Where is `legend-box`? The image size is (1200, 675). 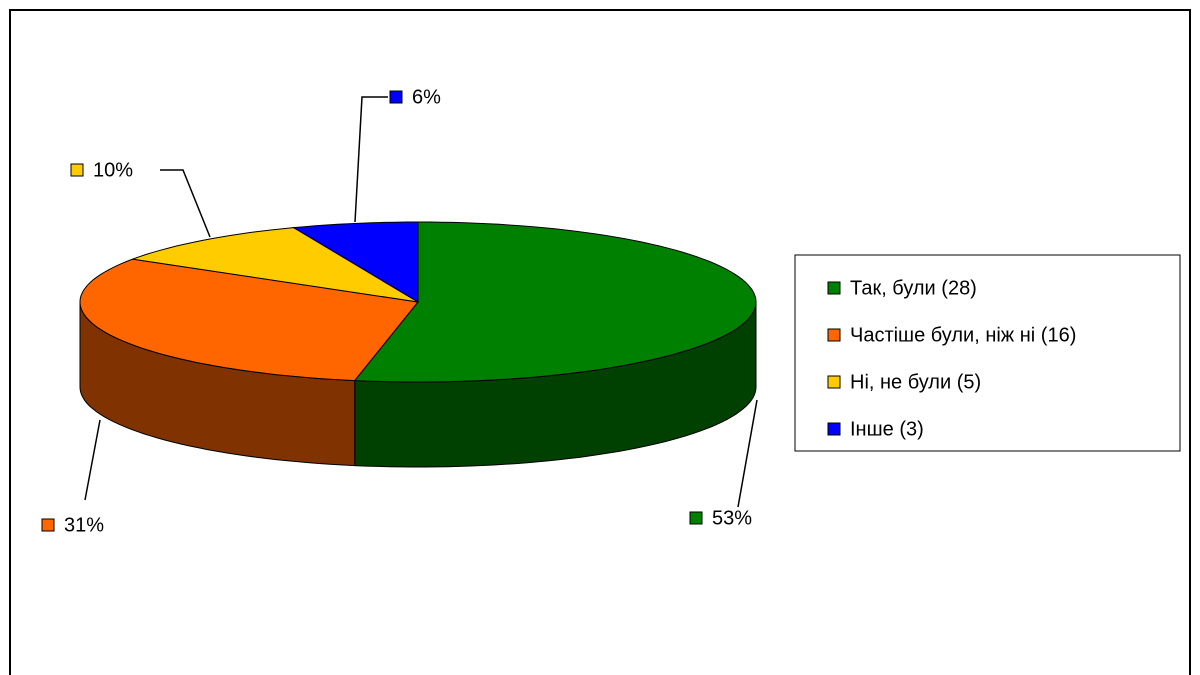 legend-box is located at coordinates (987, 353).